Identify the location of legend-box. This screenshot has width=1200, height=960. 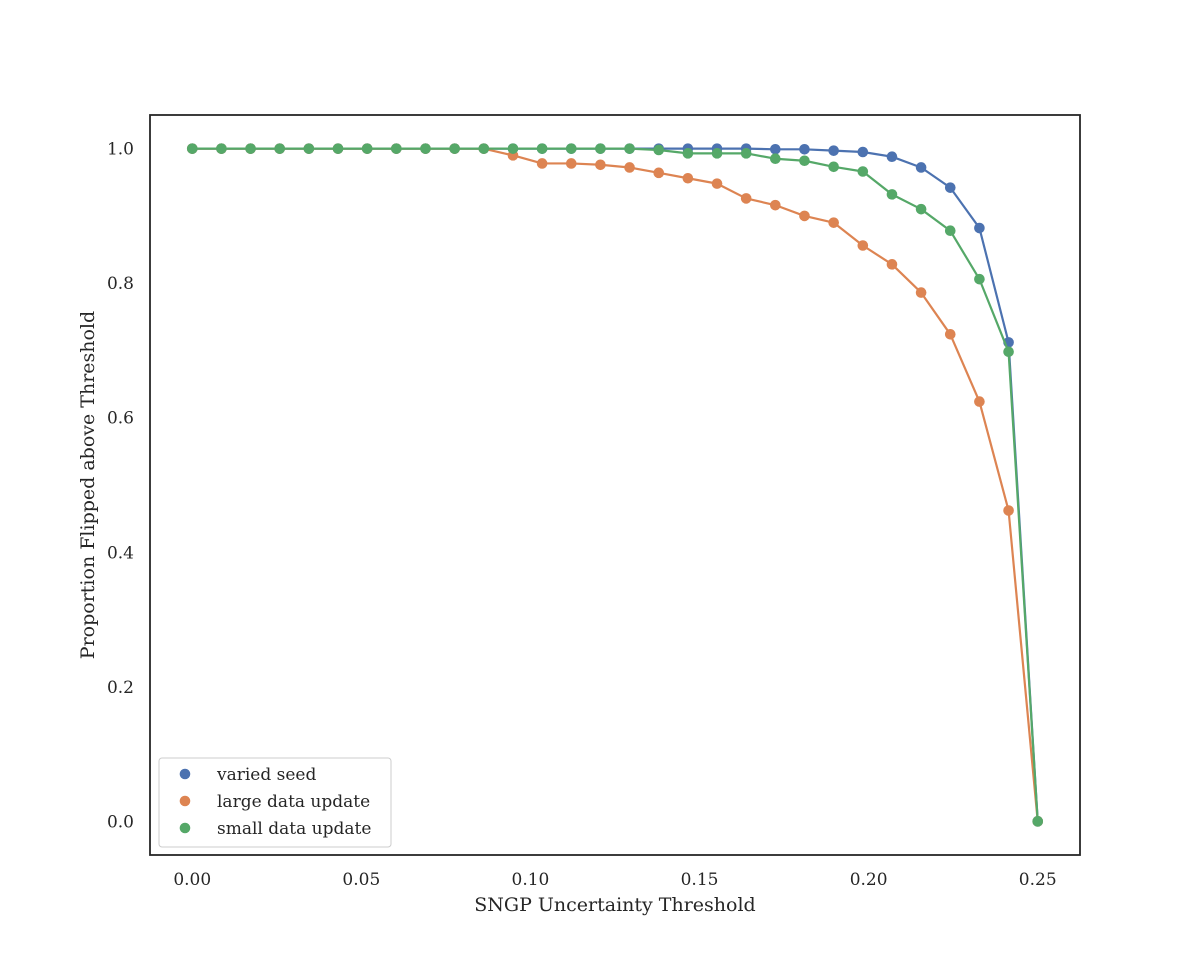
(275, 802).